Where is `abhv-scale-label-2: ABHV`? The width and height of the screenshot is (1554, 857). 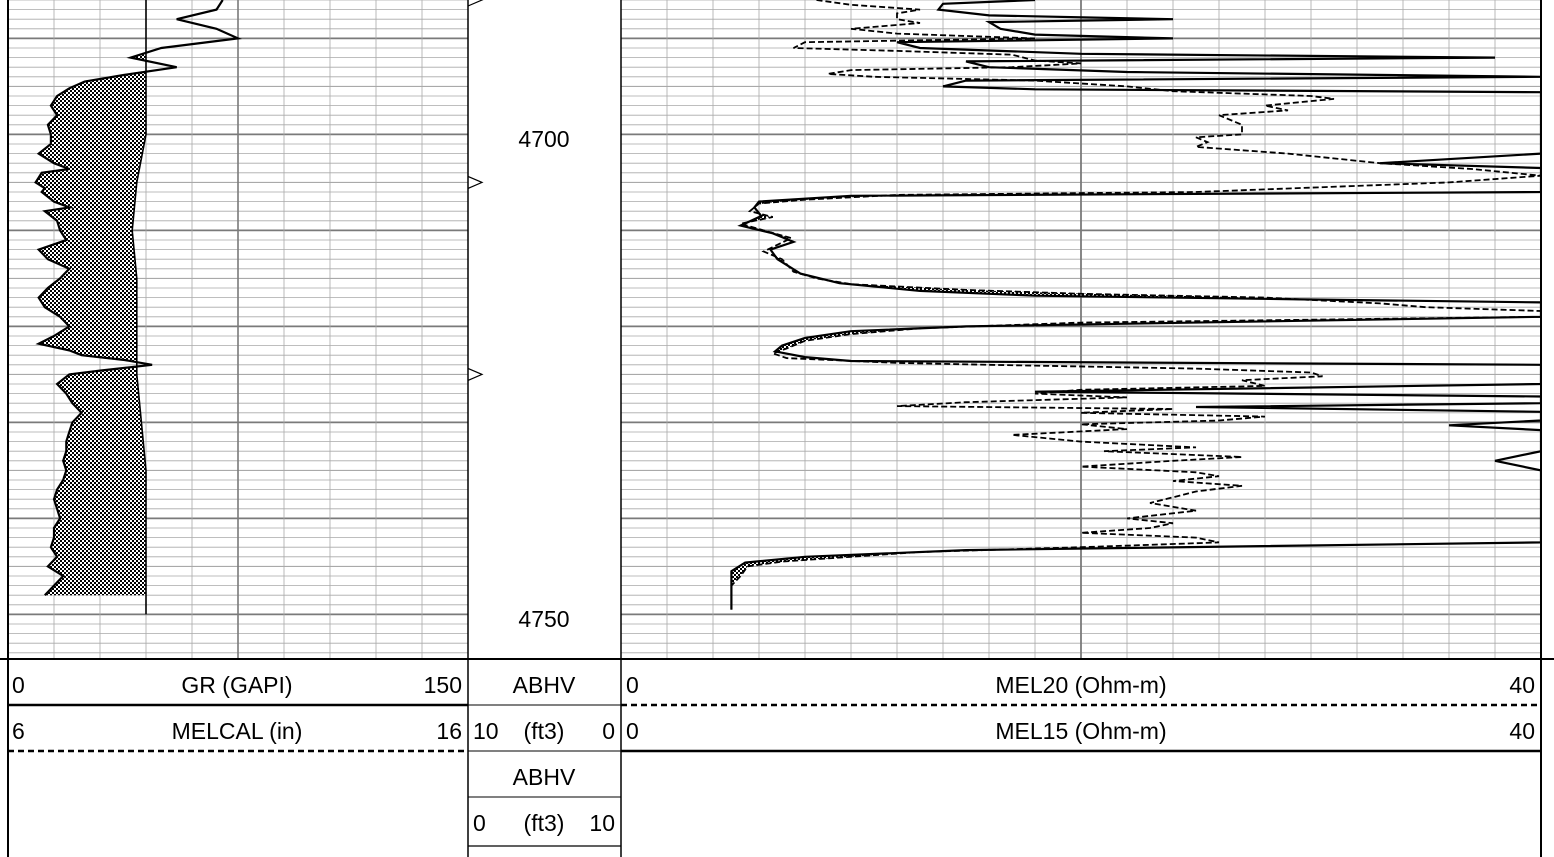 abhv-scale-label-2: ABHV is located at coordinates (544, 777).